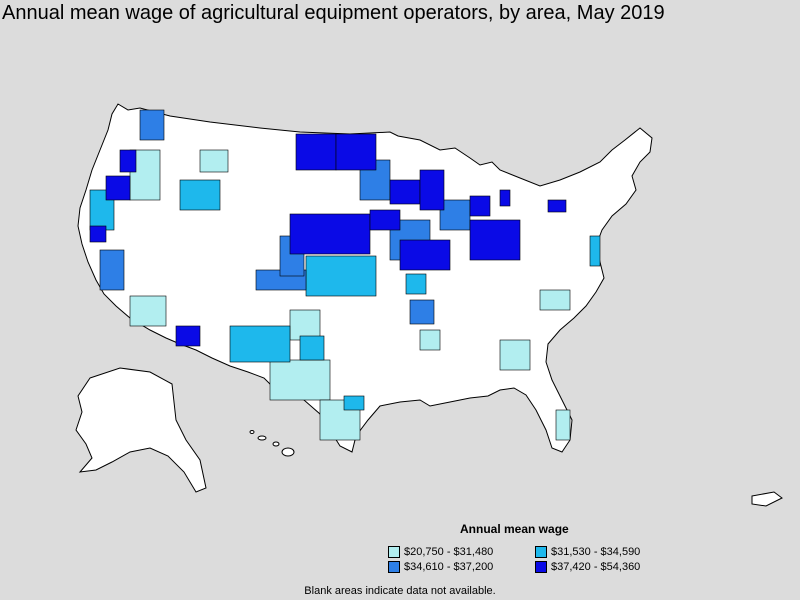 This screenshot has height=600, width=800. What do you see at coordinates (449, 552) in the screenshot?
I see `legend-label-1: $20,750 - $31,480` at bounding box center [449, 552].